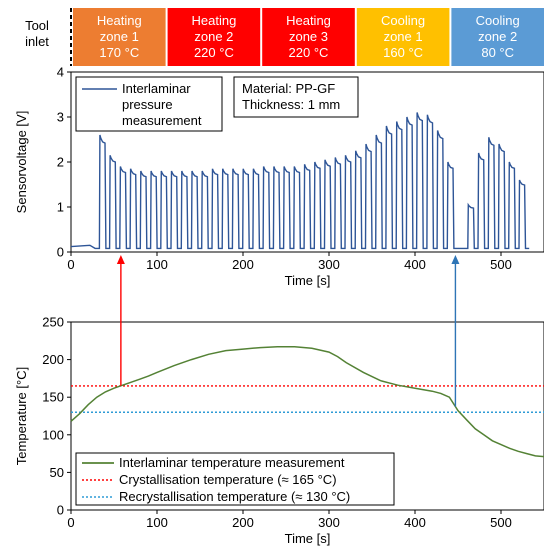 Image resolution: width=544 pixels, height=554 pixels. What do you see at coordinates (243, 522) in the screenshot?
I see `temperature-x-tick-label: 200` at bounding box center [243, 522].